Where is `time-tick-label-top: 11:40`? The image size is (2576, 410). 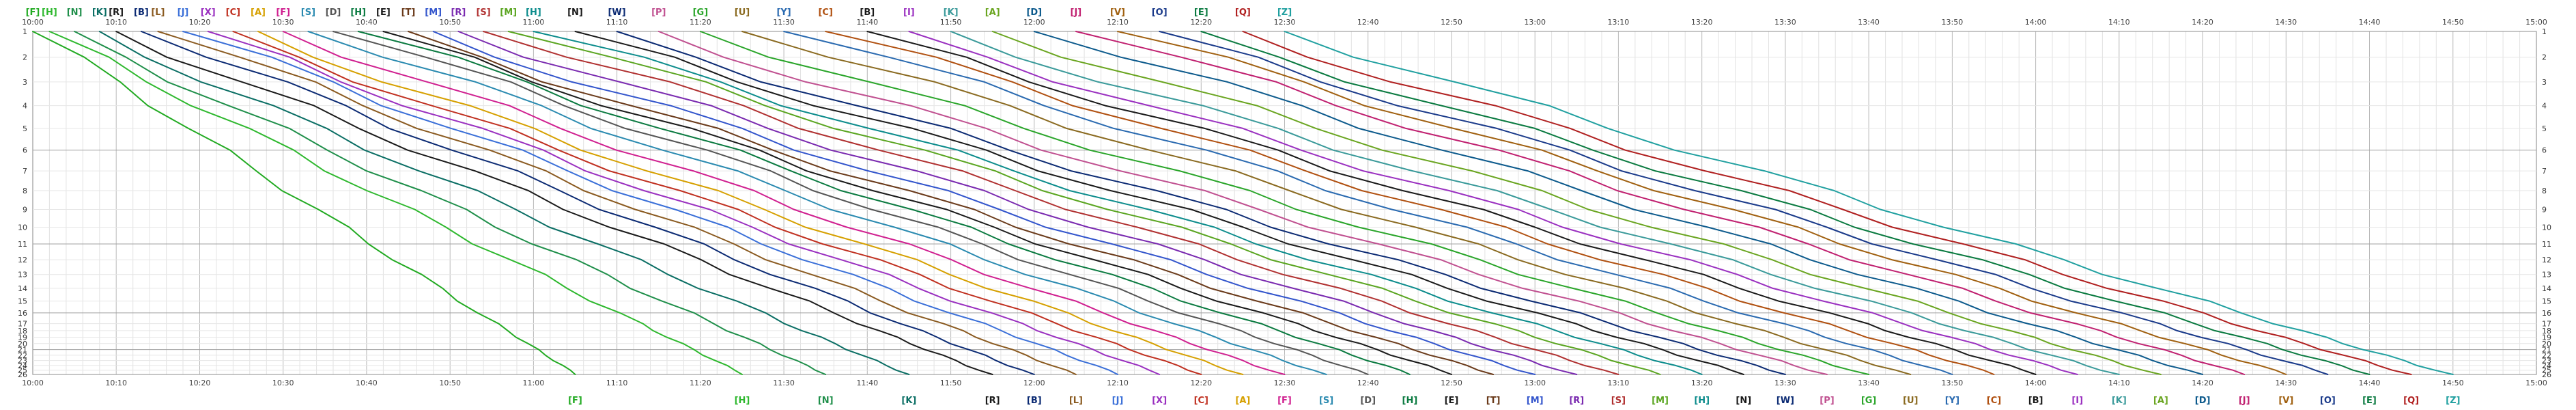 time-tick-label-top: 11:40 is located at coordinates (867, 23).